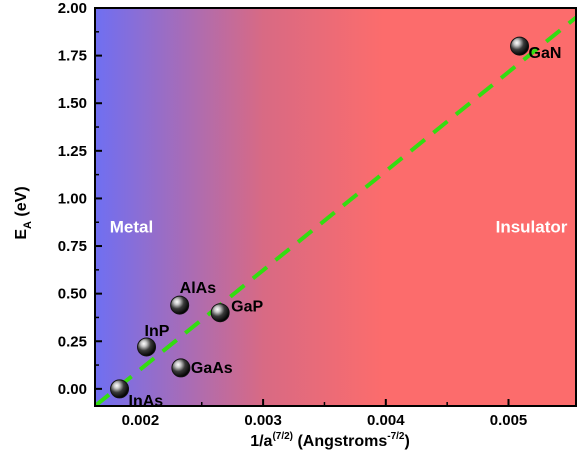 The image size is (579, 460). What do you see at coordinates (263, 420) in the screenshot?
I see `x-tick-label: 0.003` at bounding box center [263, 420].